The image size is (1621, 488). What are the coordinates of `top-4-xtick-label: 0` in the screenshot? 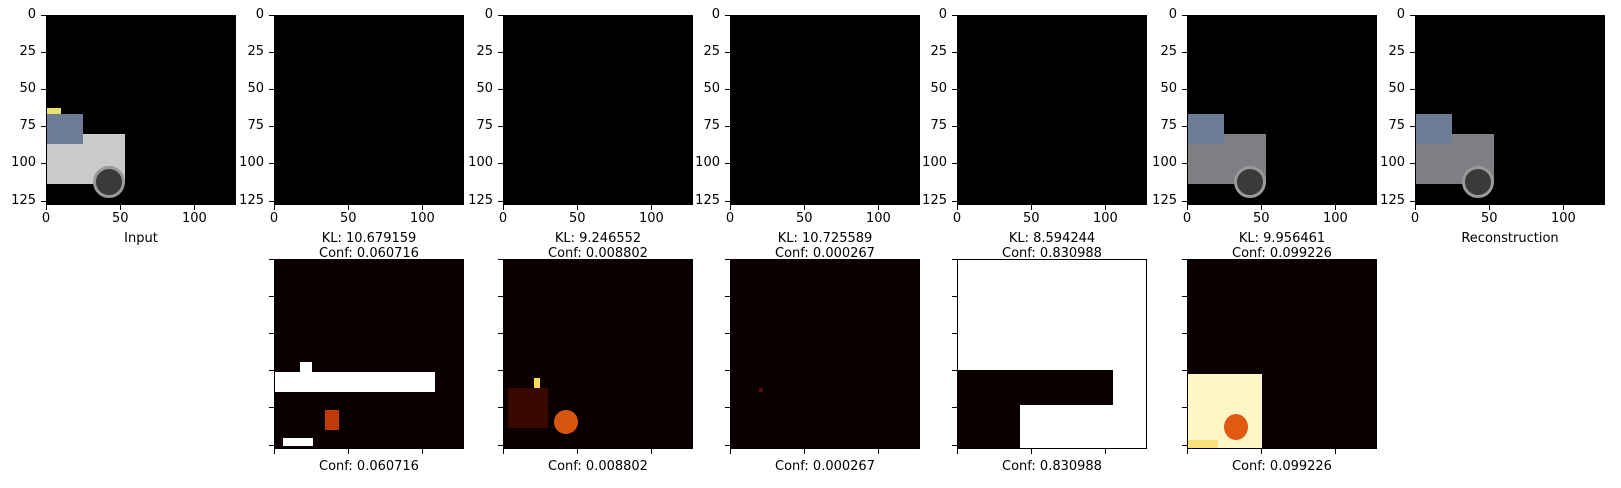 It's located at (730, 218).